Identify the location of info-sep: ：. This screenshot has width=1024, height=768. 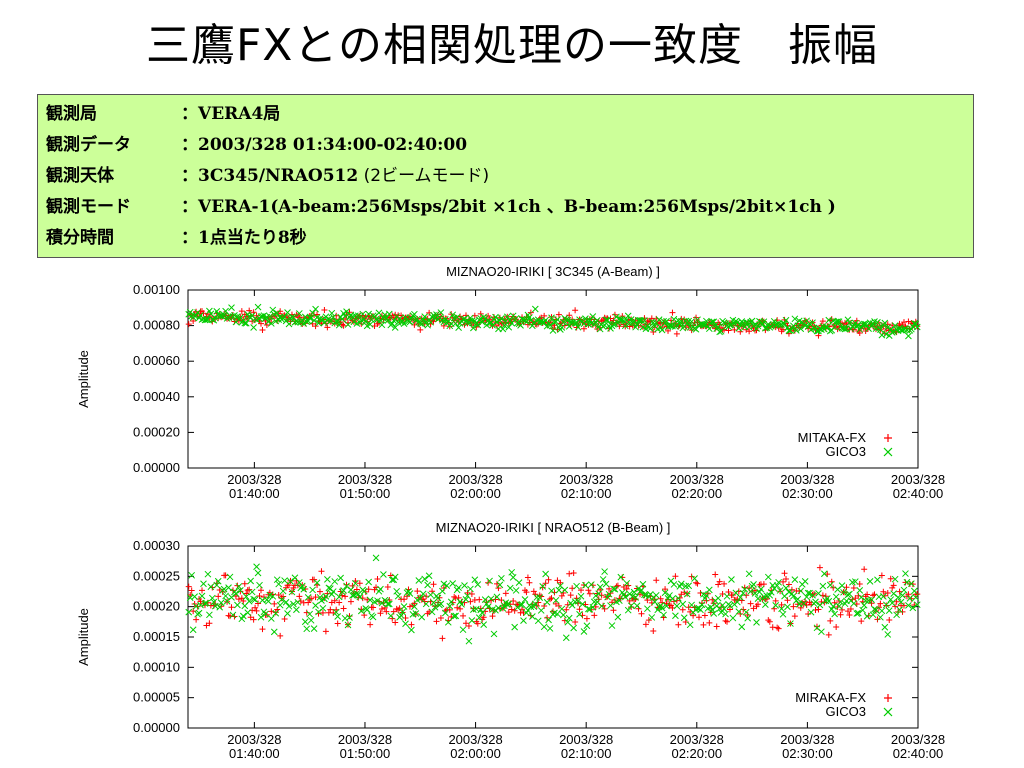
(189, 207).